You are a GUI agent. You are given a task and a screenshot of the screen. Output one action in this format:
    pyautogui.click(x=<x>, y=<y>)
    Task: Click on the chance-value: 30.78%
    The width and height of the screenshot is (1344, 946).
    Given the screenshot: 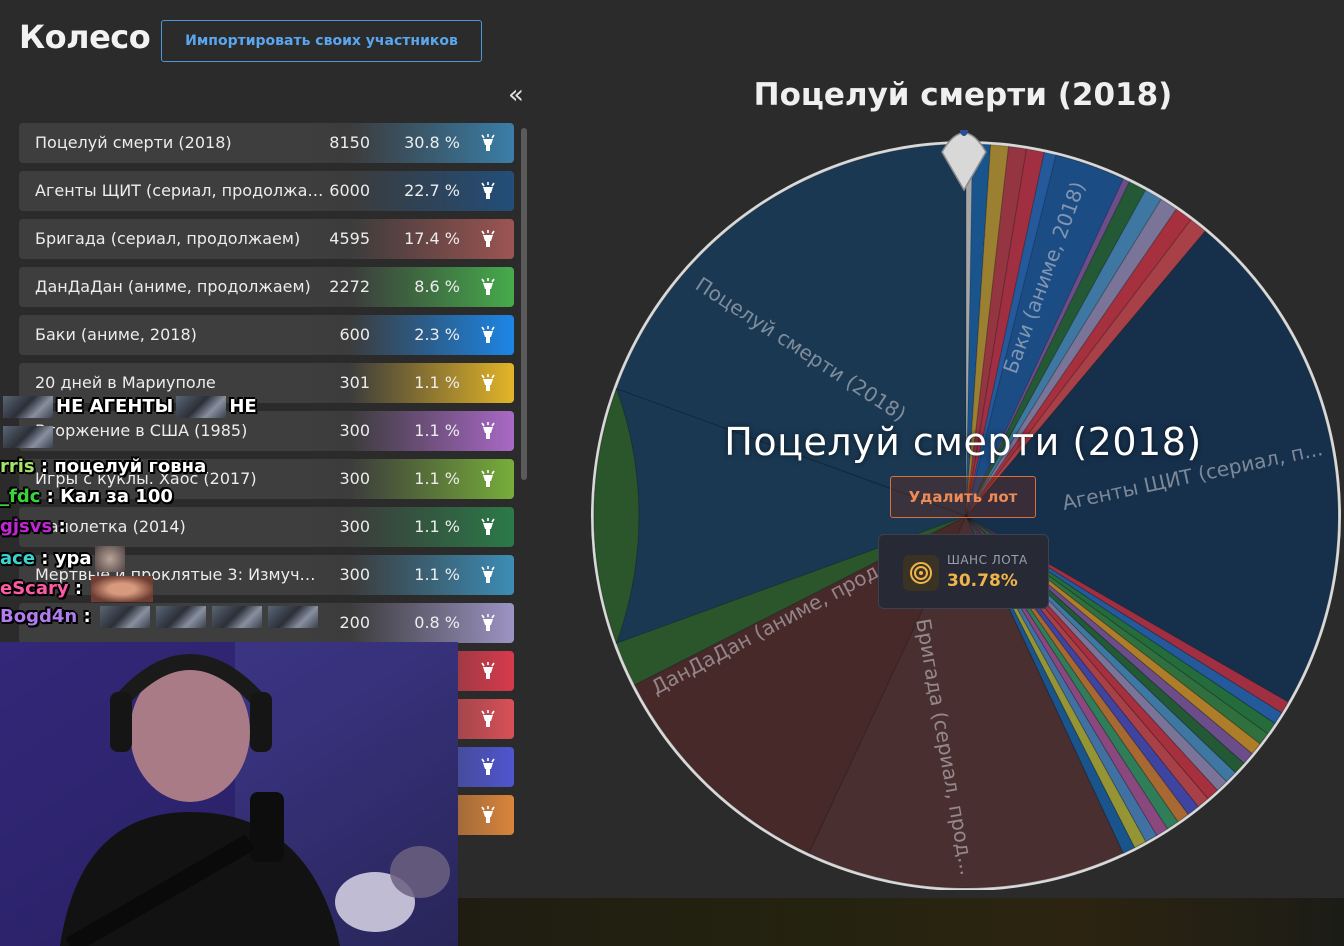 What is the action you would take?
    pyautogui.click(x=982, y=581)
    